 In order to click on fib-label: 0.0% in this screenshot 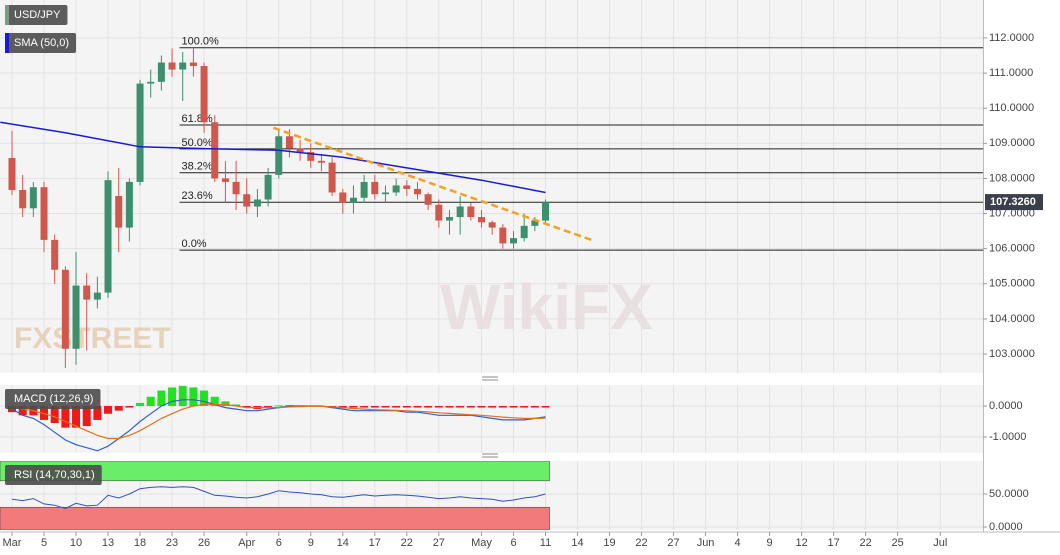, I will do `click(194, 244)`.